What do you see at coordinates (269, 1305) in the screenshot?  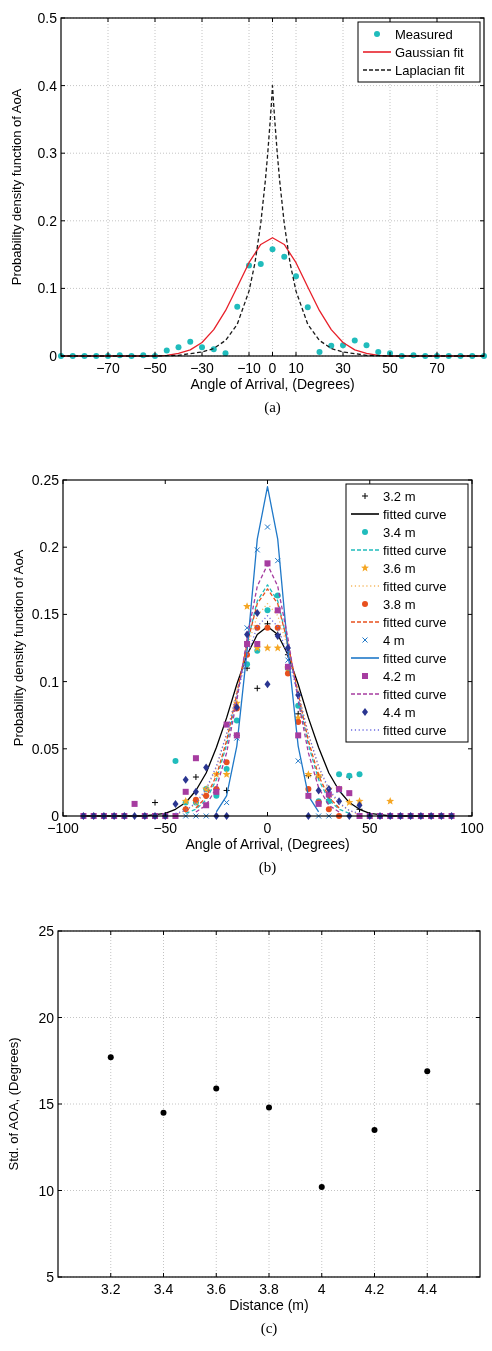 I see `x-axis-title: Distance (m)` at bounding box center [269, 1305].